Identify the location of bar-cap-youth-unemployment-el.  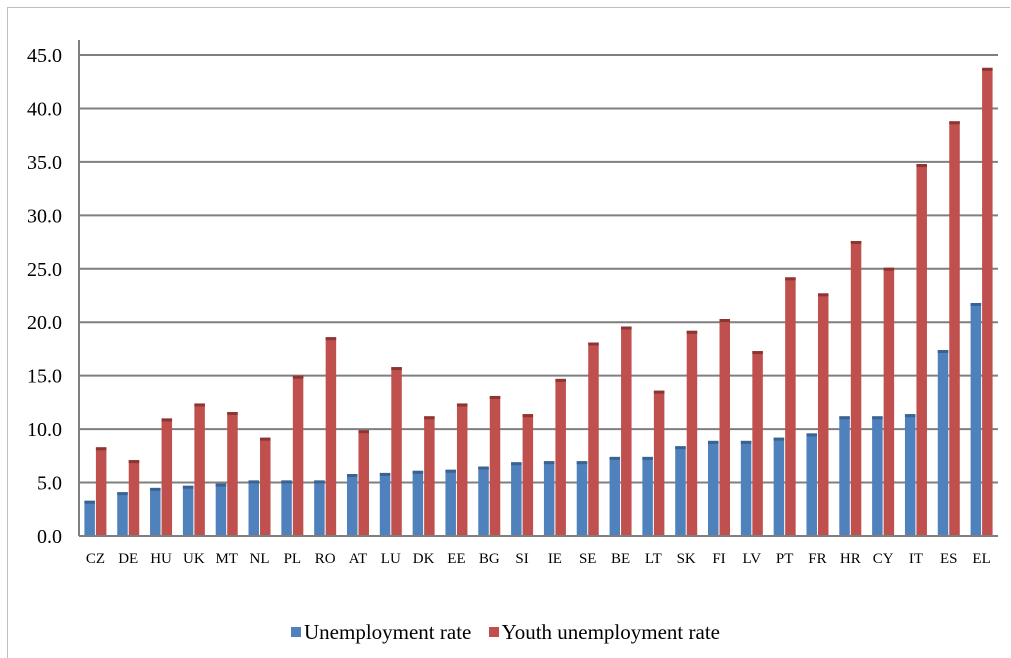
(987, 69).